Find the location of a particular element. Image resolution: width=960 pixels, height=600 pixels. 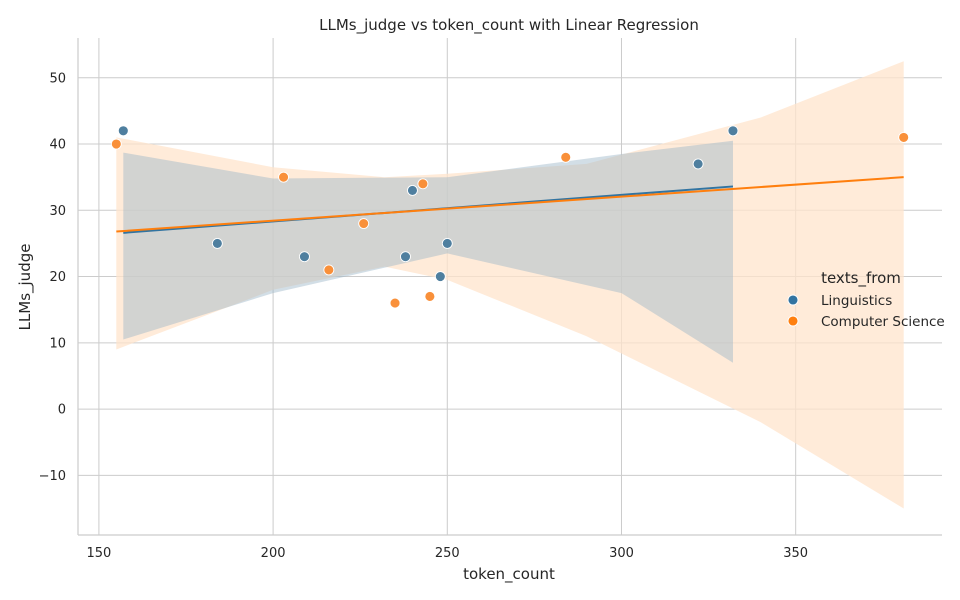

legend: texts_from Linguistics Computer Science is located at coordinates (866, 299).